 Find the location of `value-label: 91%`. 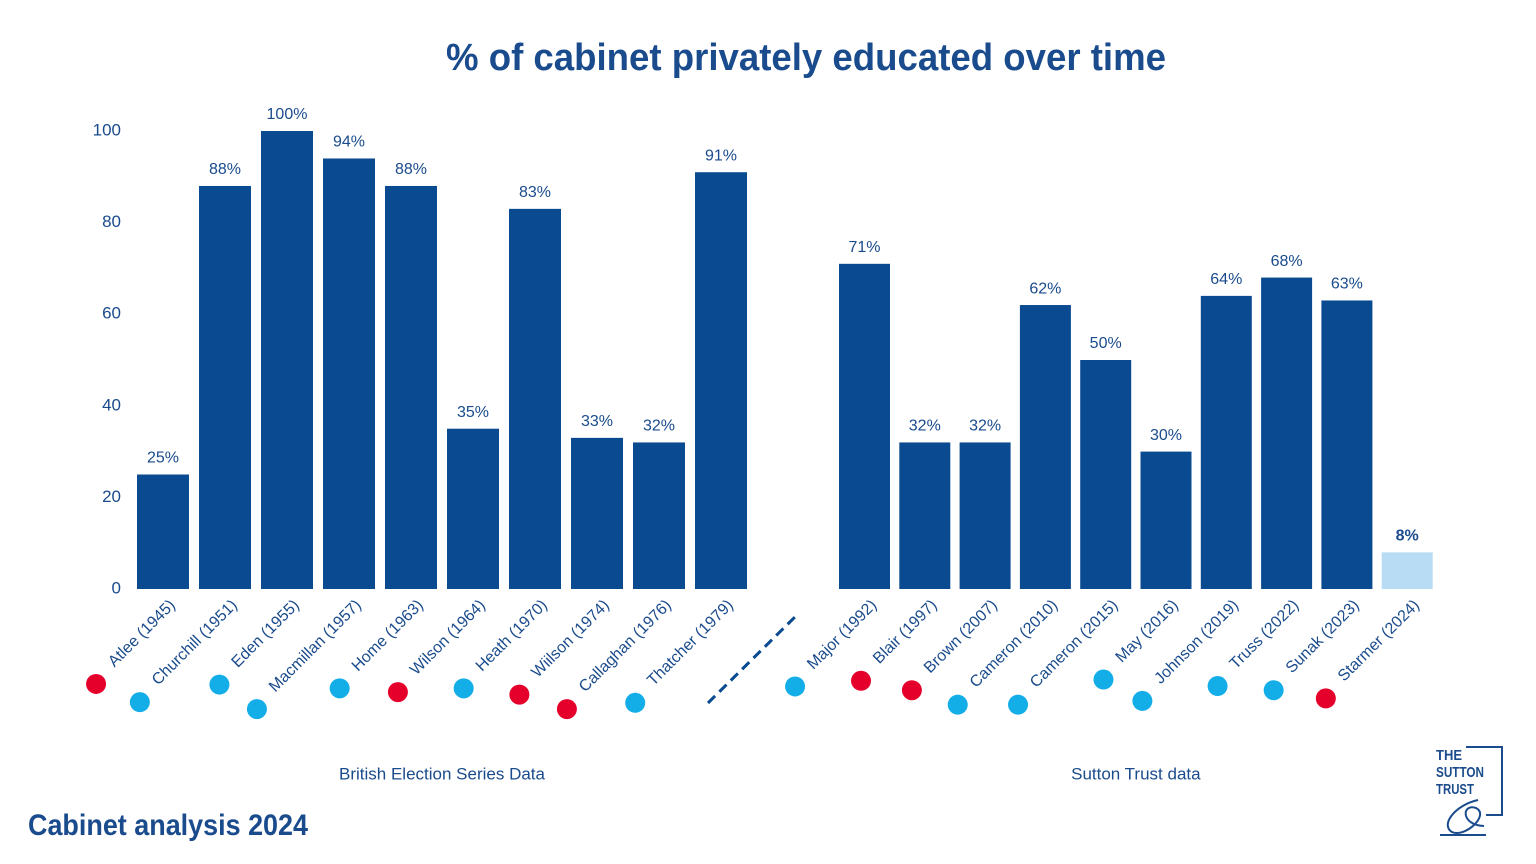

value-label: 91% is located at coordinates (721, 155).